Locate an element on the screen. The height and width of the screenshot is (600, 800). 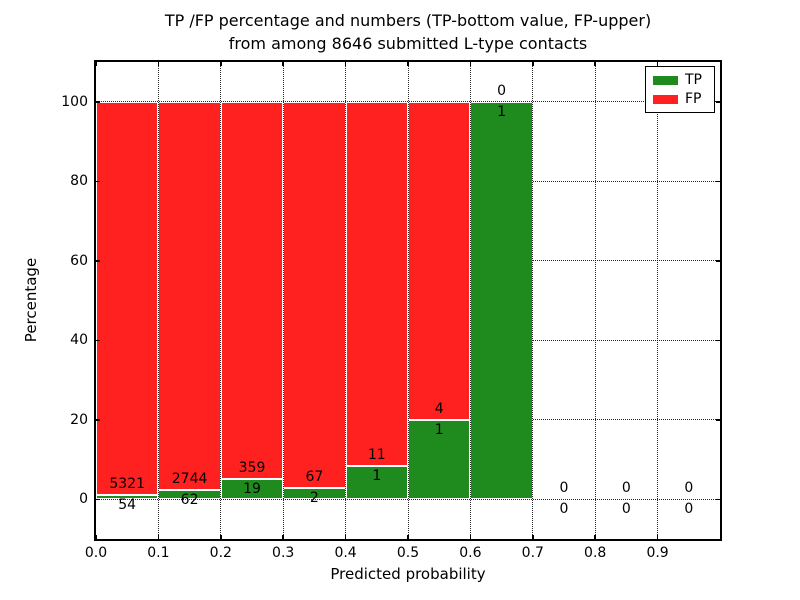
x-tick-label: 0.2 is located at coordinates (220, 553).